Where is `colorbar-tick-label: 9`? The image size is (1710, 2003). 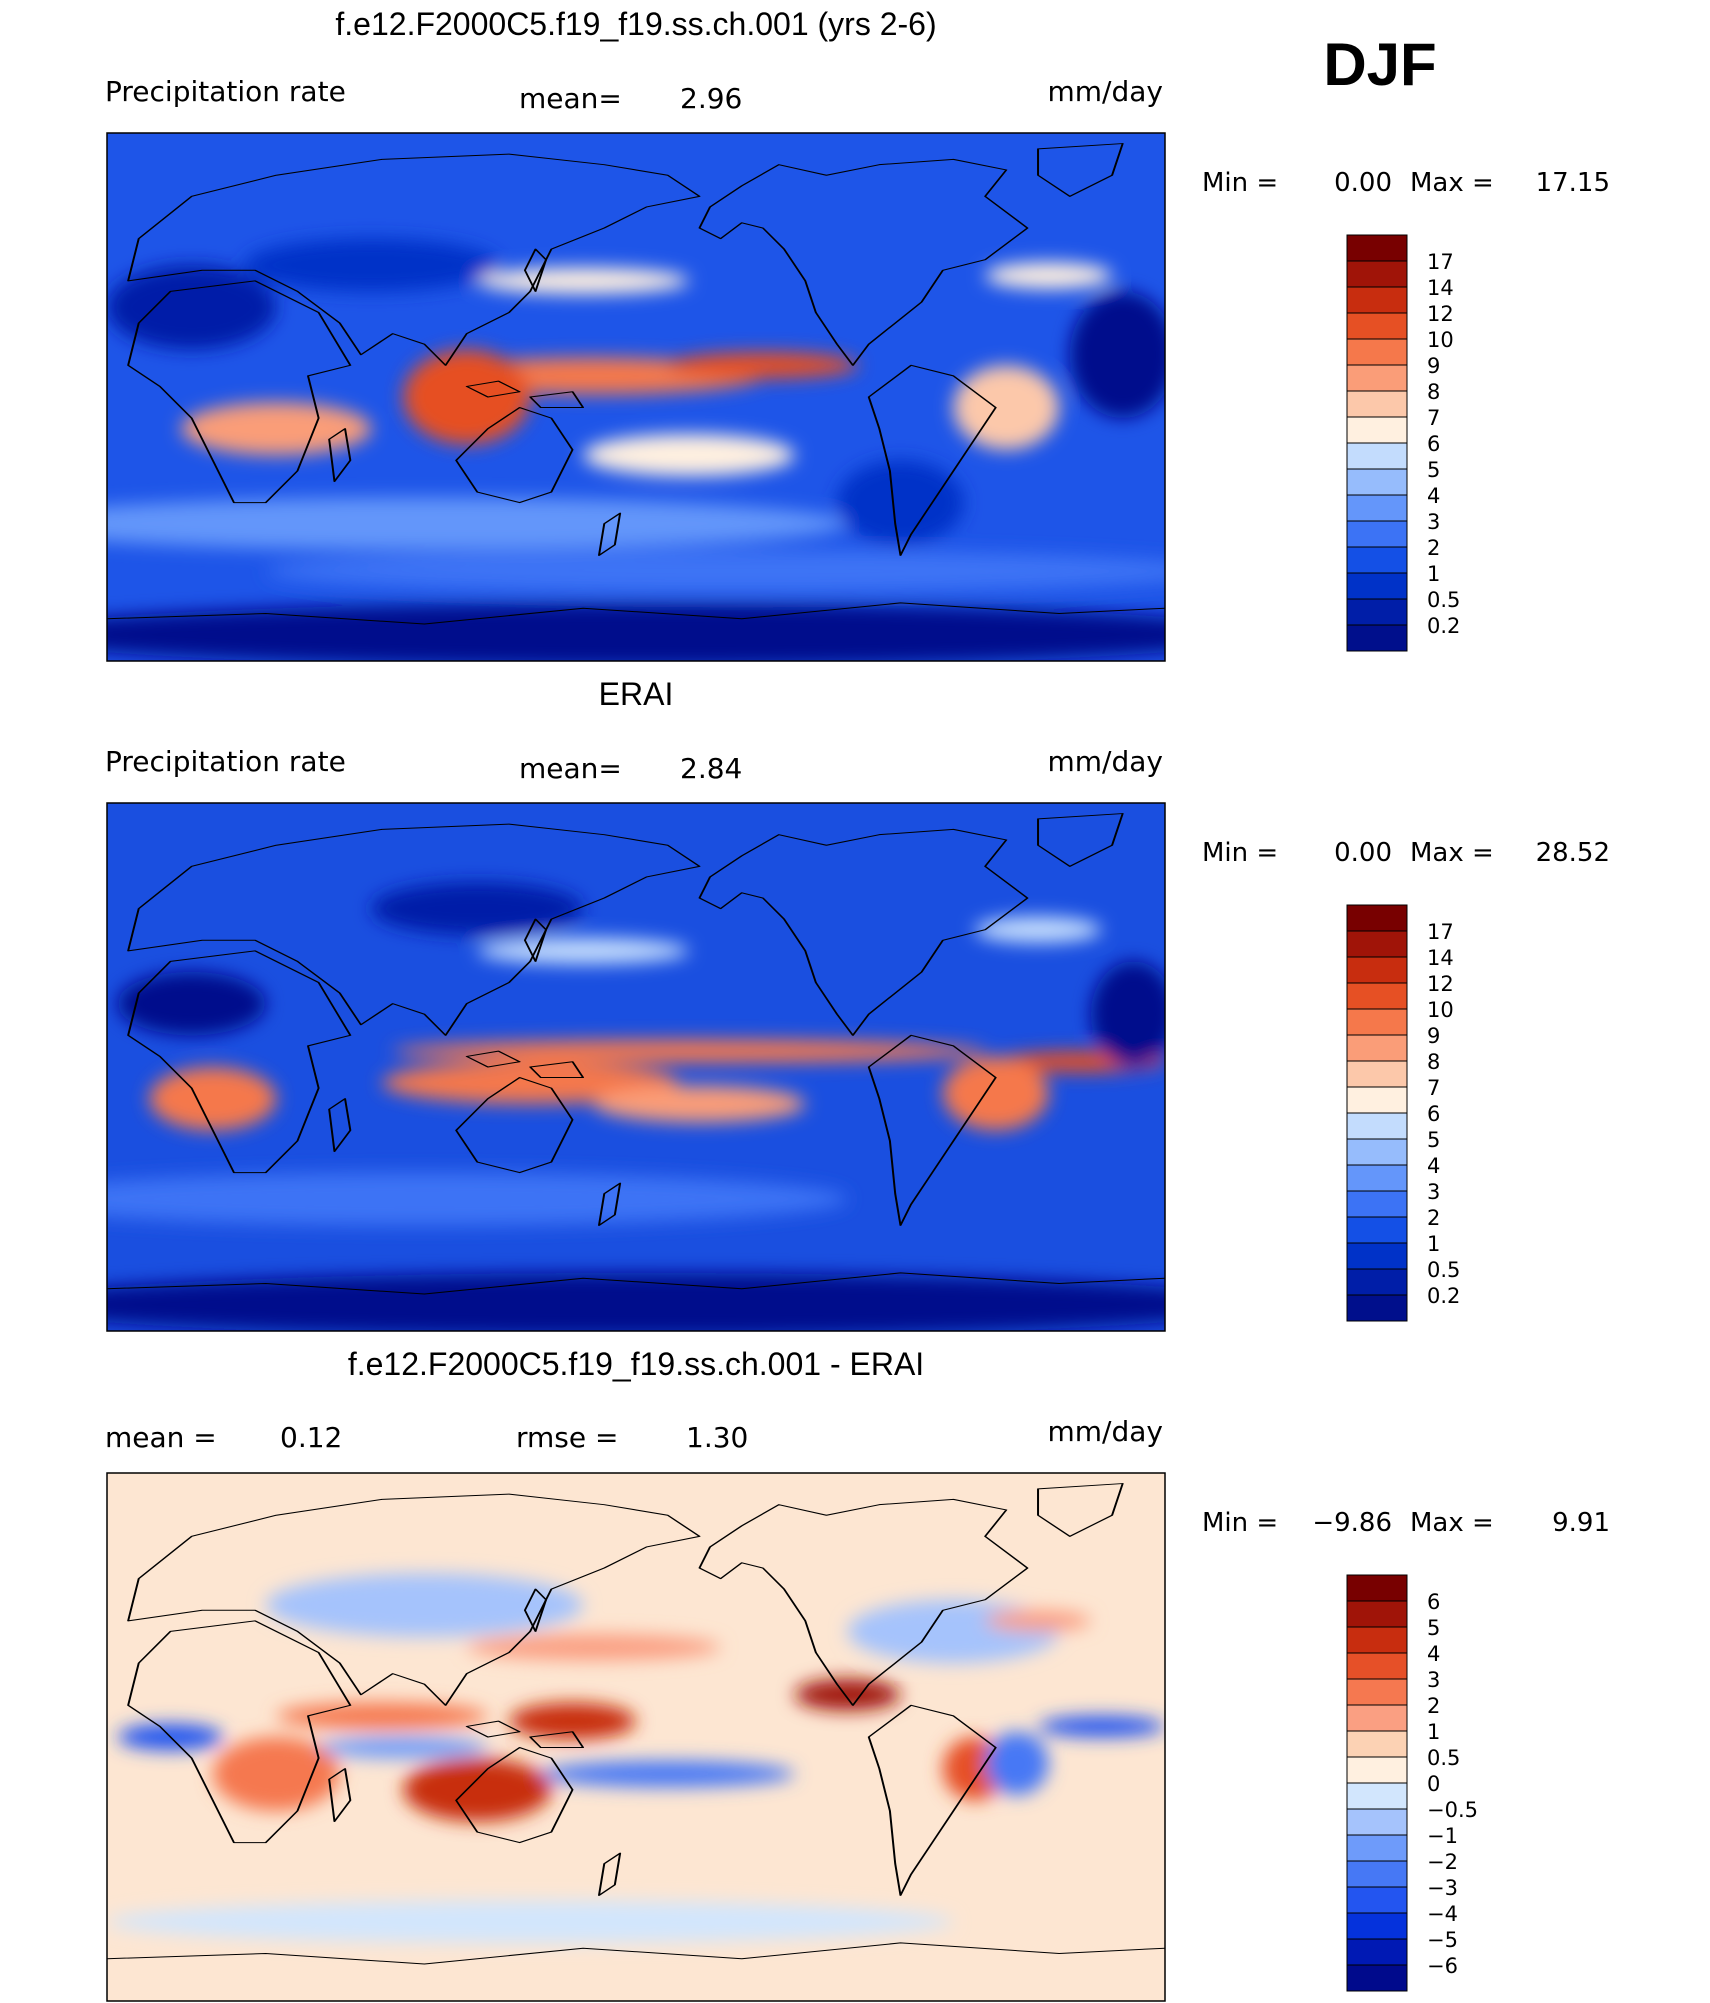 colorbar-tick-label: 9 is located at coordinates (1433, 366).